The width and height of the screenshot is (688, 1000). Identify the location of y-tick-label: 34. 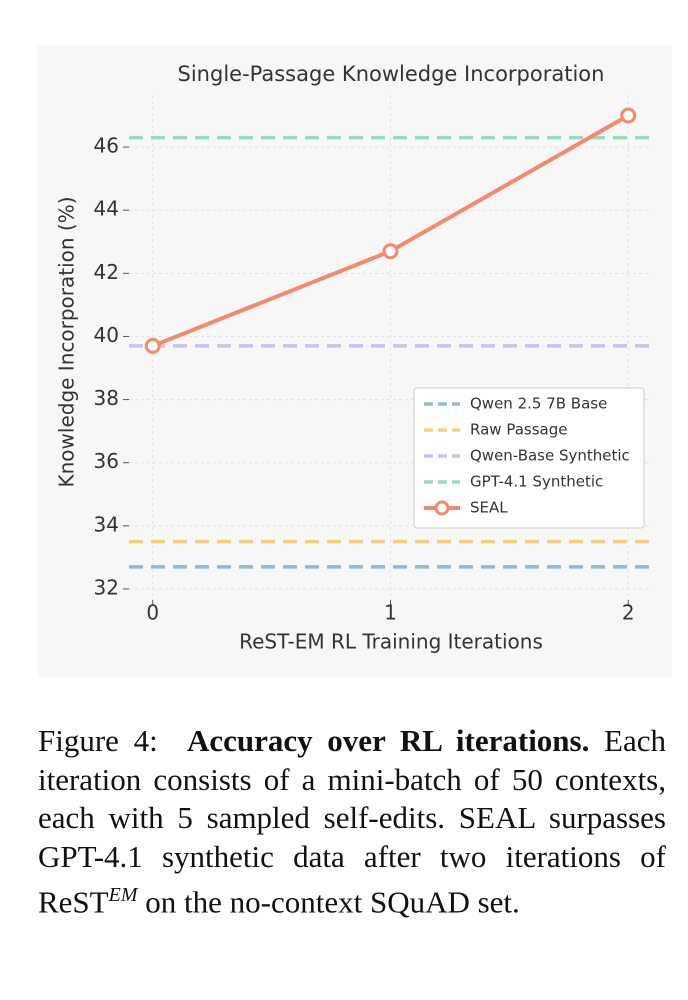
(106, 524).